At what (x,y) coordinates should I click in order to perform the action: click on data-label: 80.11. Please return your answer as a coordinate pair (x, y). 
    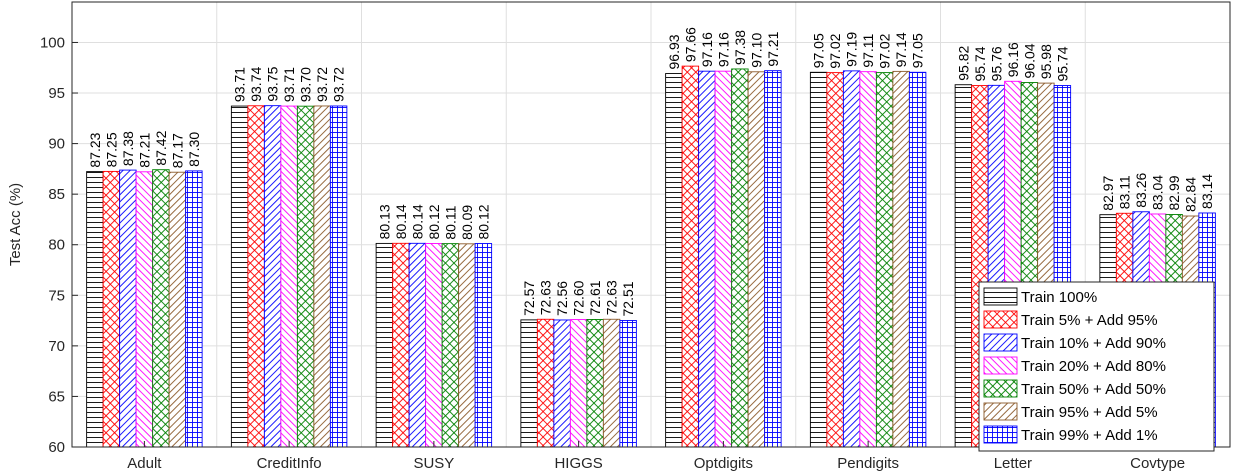
    Looking at the image, I should click on (450, 222).